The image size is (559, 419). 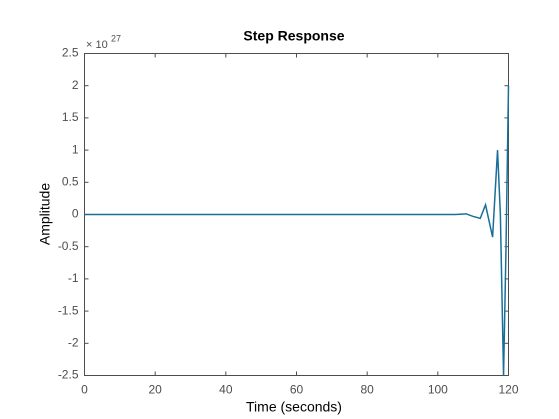 I want to click on y-tick-label: -2, so click(x=73, y=342).